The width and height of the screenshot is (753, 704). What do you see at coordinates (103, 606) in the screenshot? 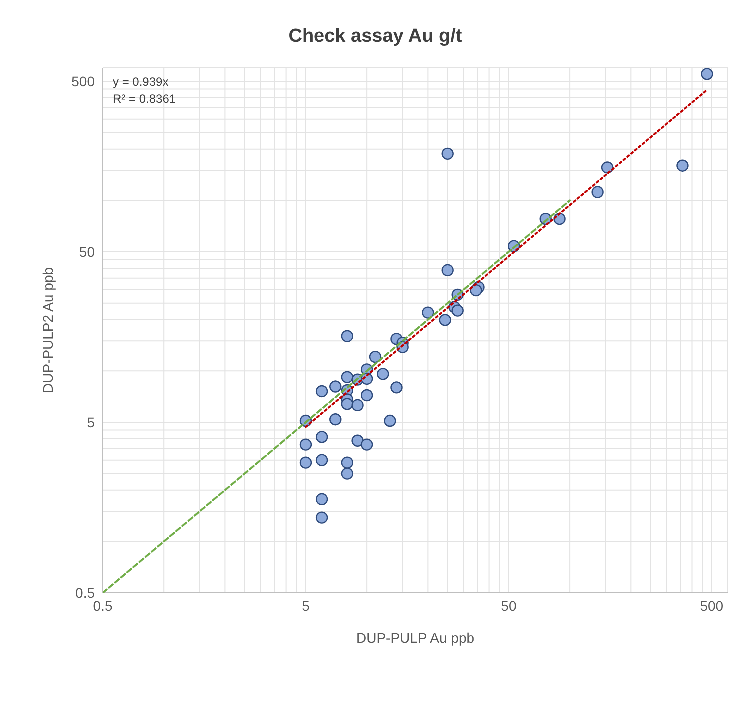
I see `x-tick-label: 0.5` at bounding box center [103, 606].